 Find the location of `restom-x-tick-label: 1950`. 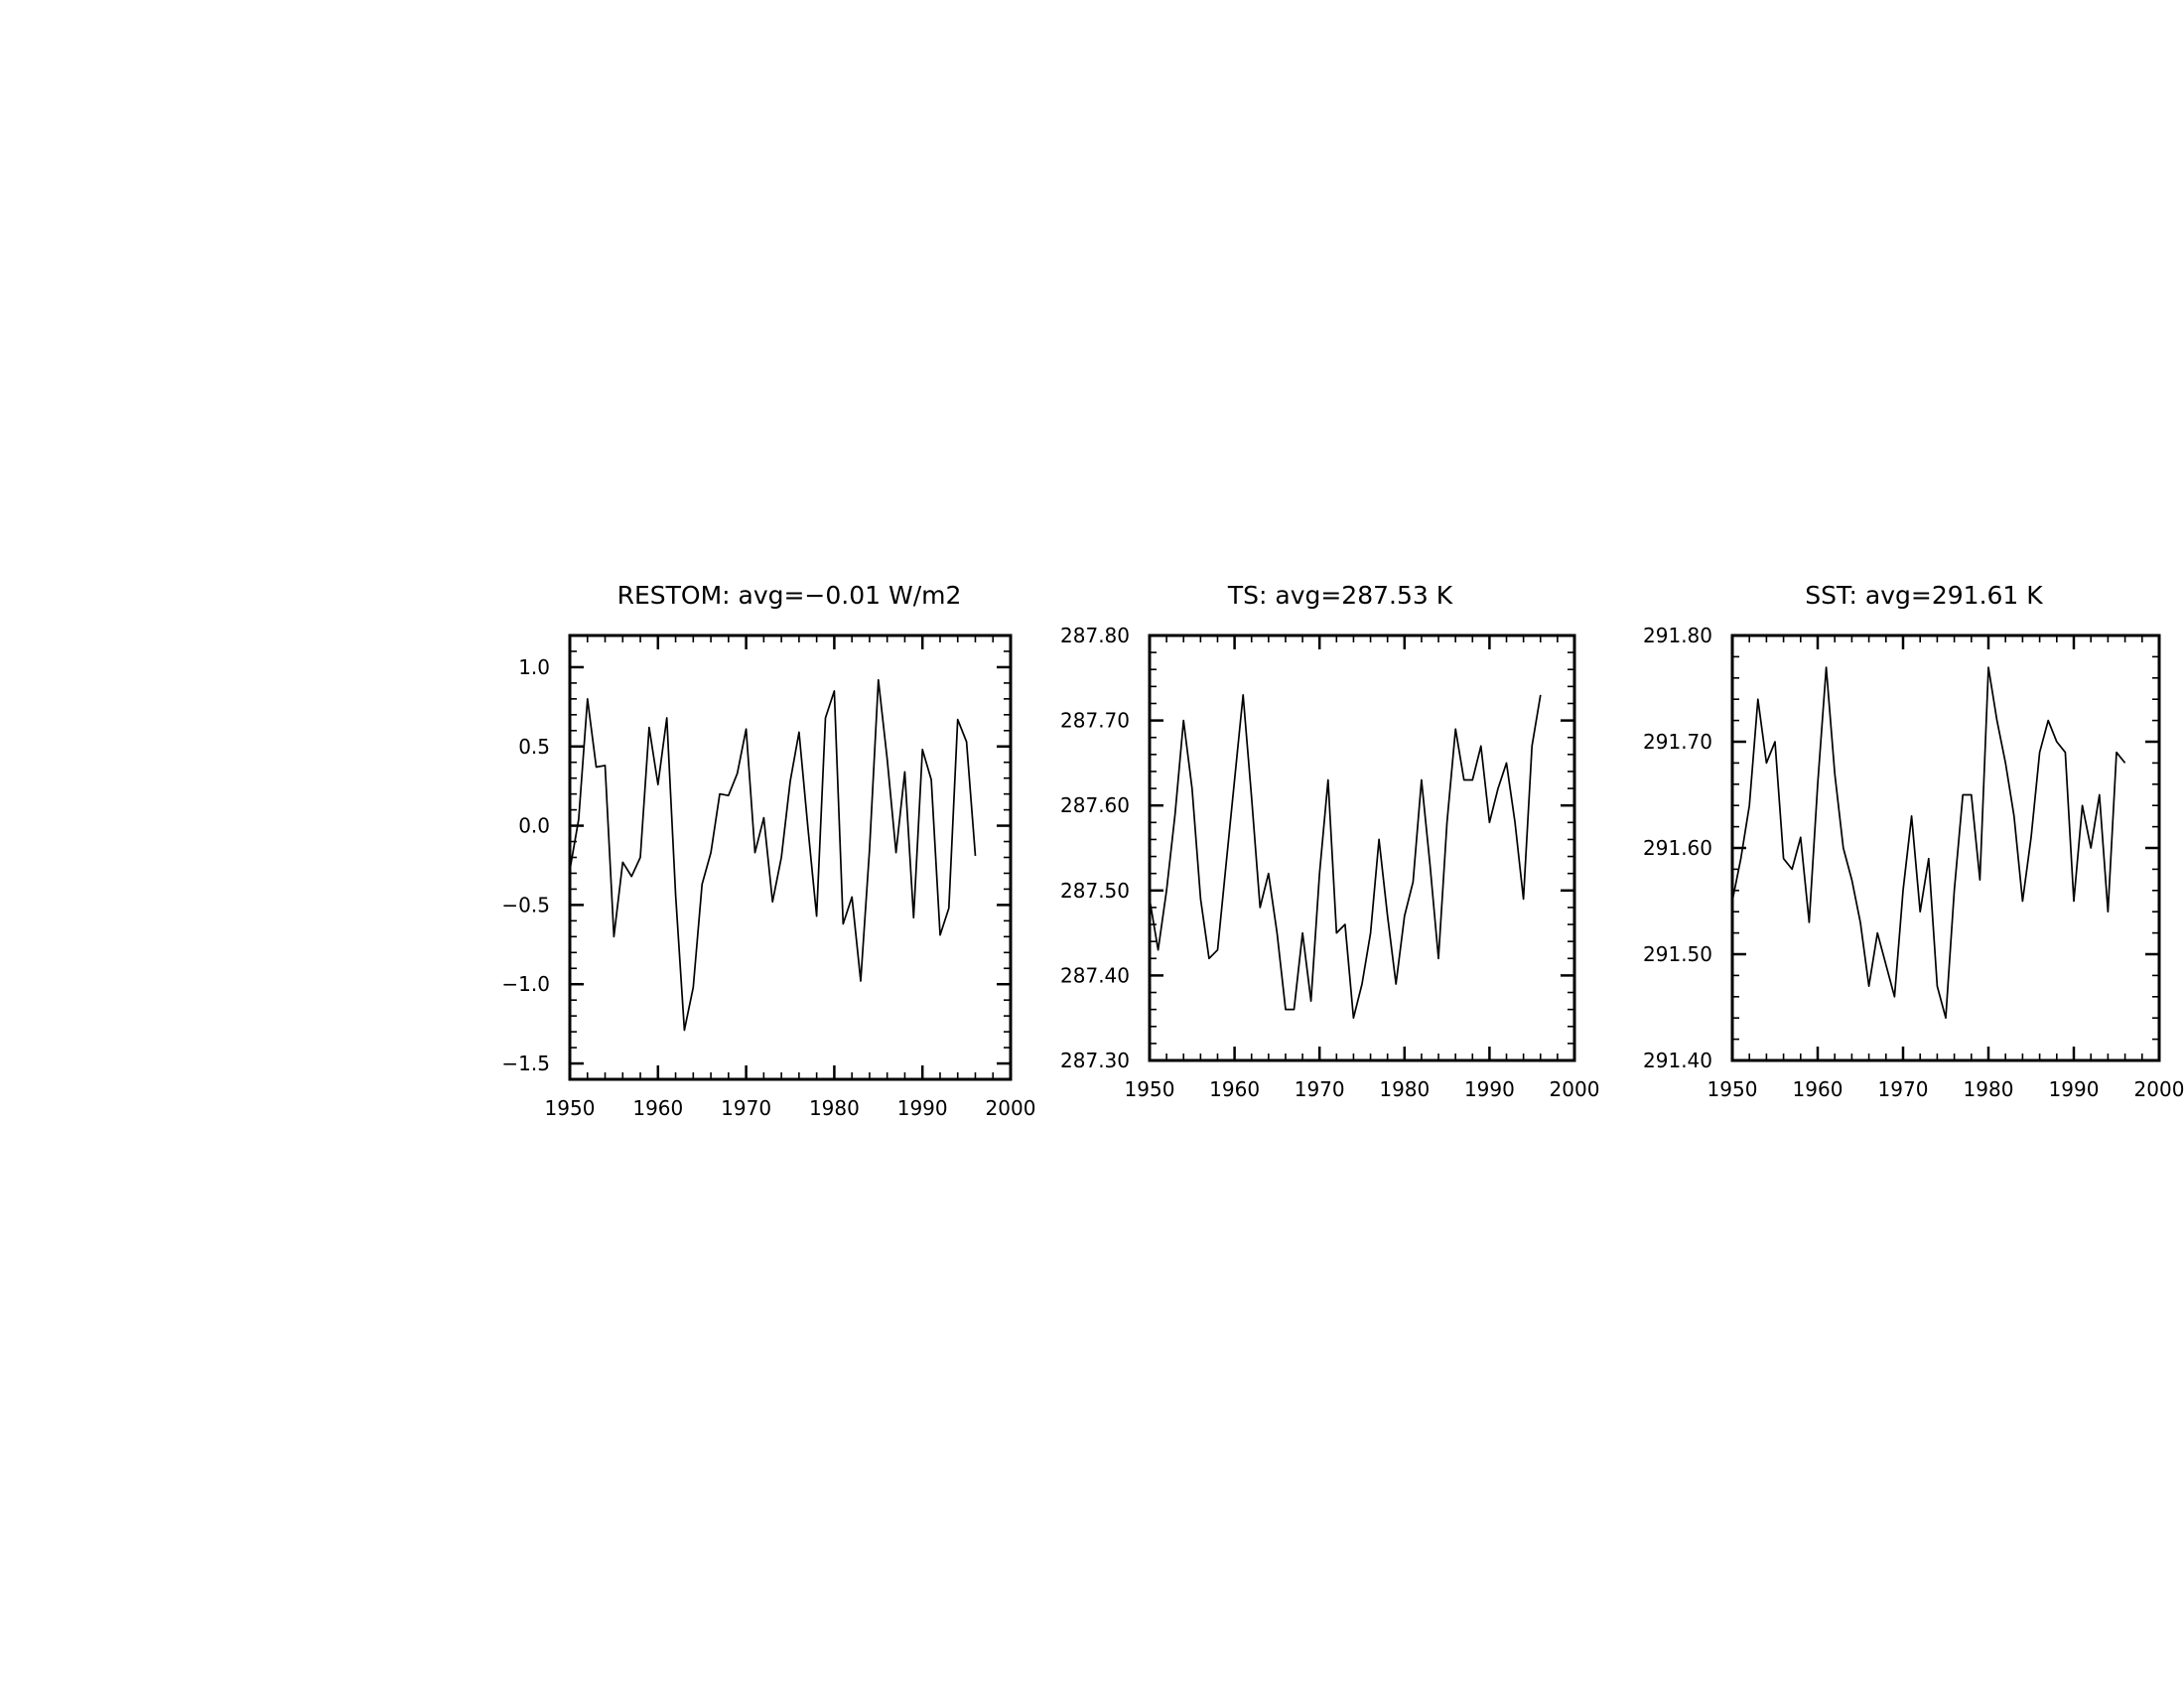

restom-x-tick-label: 1950 is located at coordinates (570, 1108).